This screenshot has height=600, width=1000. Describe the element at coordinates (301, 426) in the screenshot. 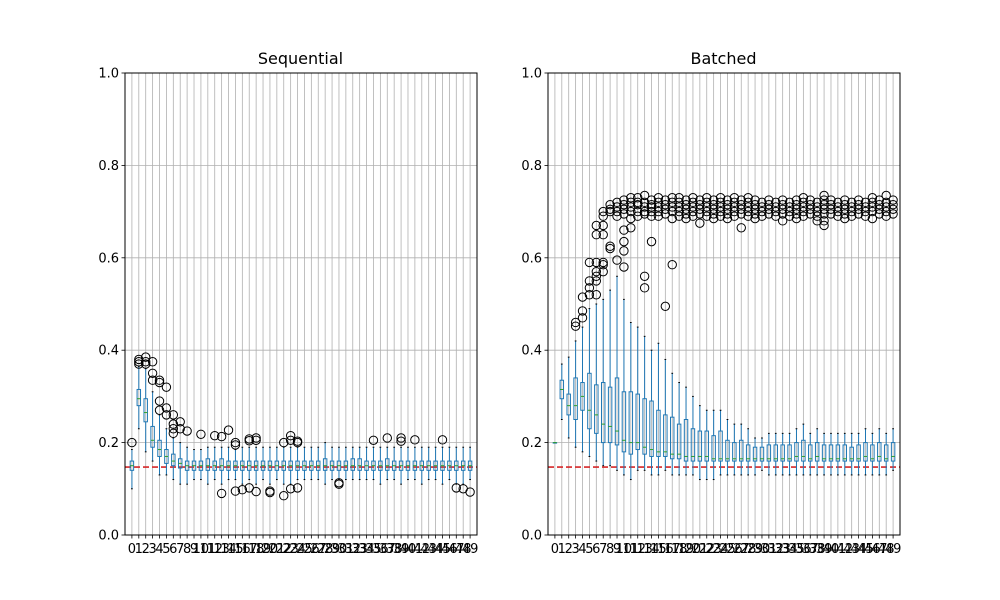

I see `boxes-sequential` at that location.